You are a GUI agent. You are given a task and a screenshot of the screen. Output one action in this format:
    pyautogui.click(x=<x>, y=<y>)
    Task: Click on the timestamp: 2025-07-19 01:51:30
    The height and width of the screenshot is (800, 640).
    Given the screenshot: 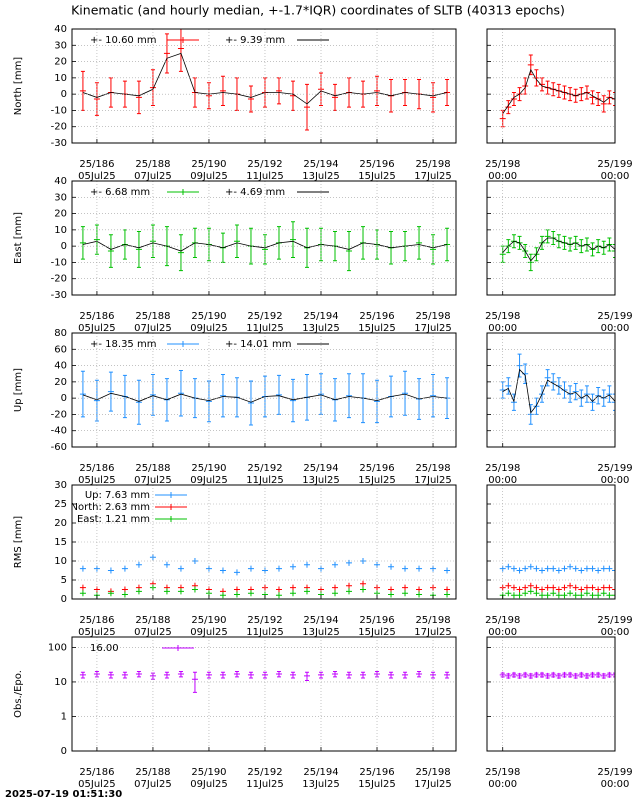 What is the action you would take?
    pyautogui.click(x=63, y=794)
    